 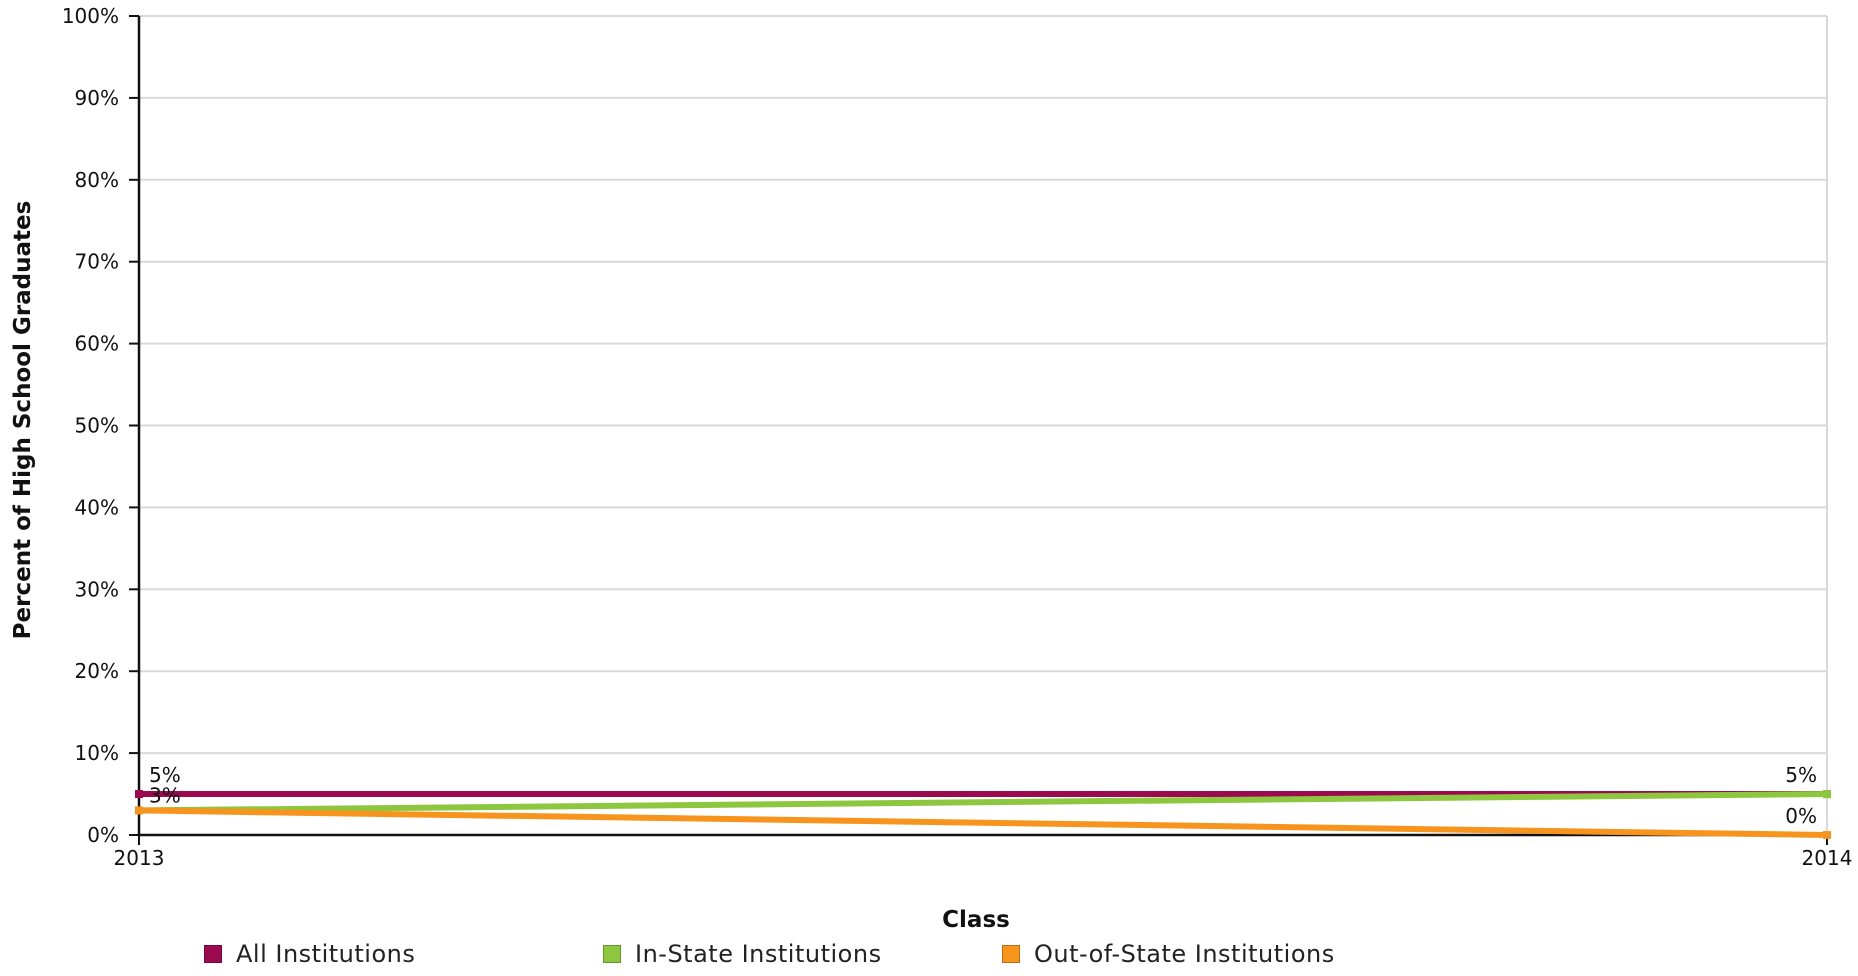 What do you see at coordinates (97, 753) in the screenshot?
I see `y-tick-label: 10%` at bounding box center [97, 753].